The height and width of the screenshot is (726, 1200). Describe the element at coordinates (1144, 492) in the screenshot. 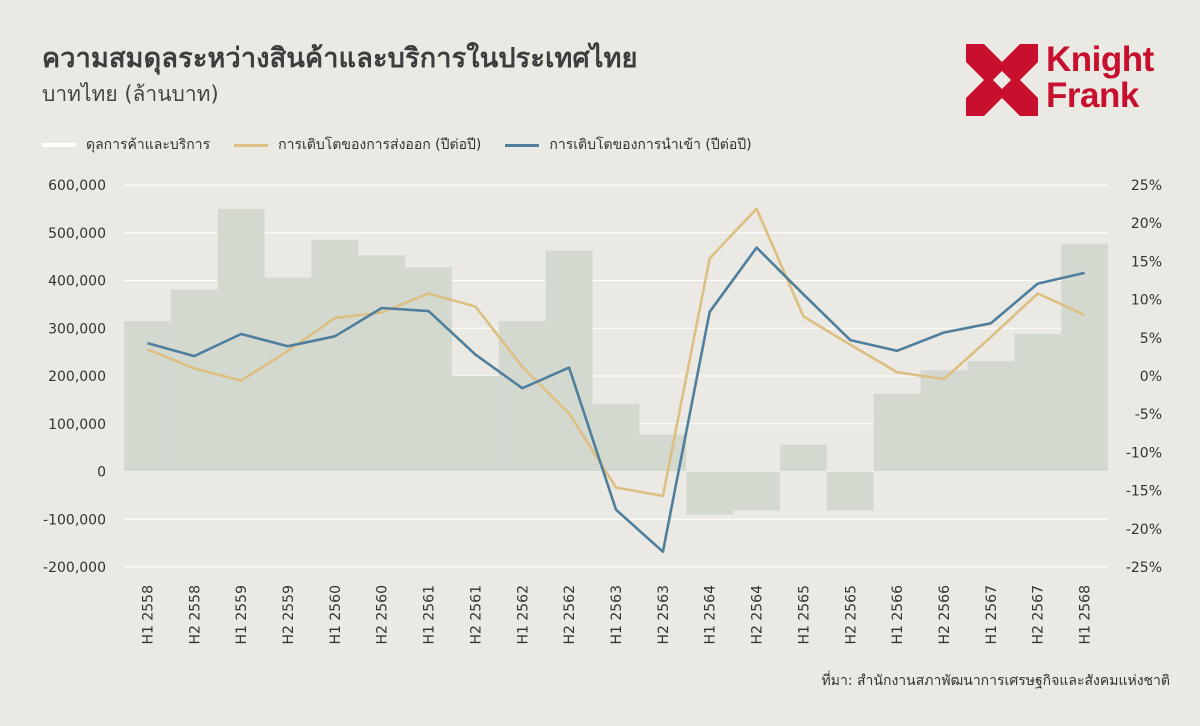

I see `right-axis-tick-label: -15%` at that location.